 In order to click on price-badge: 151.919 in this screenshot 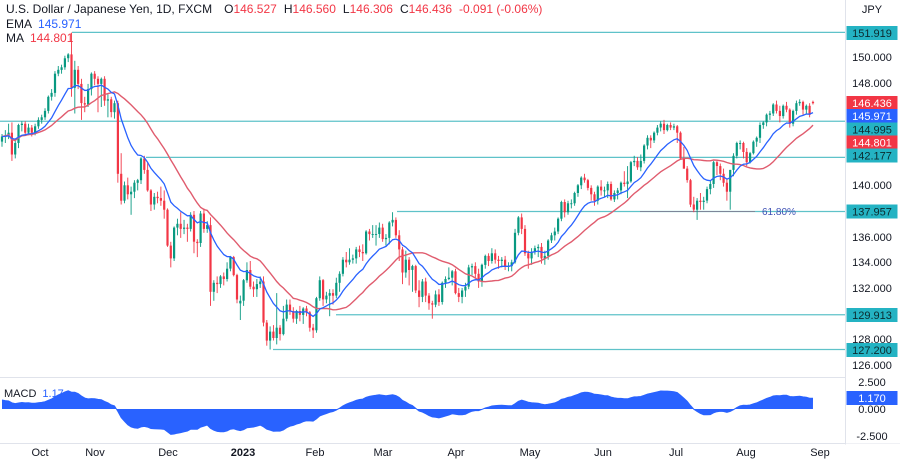, I will do `click(872, 34)`.